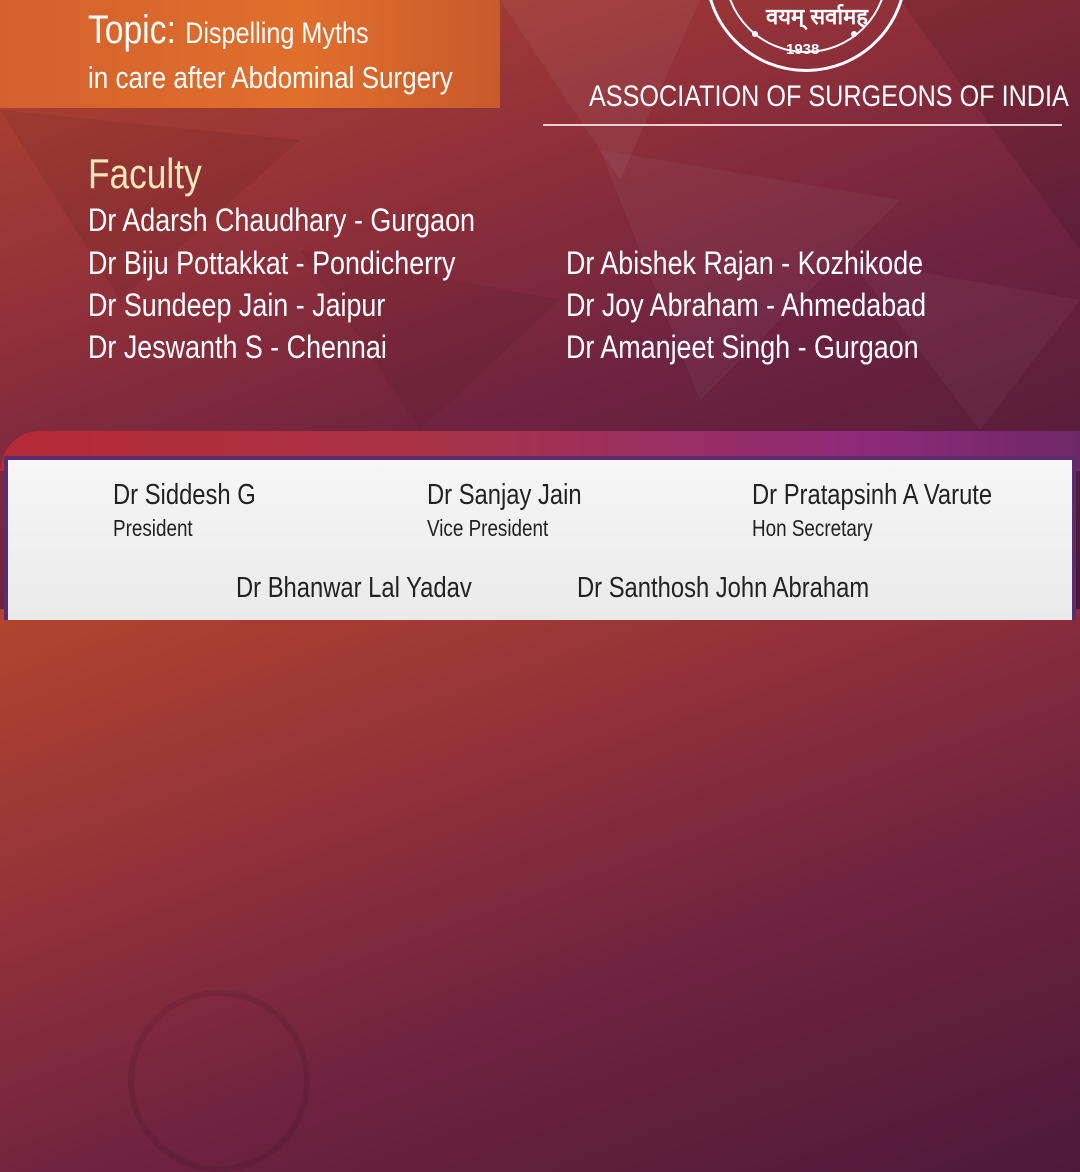 The image size is (1080, 1172). Describe the element at coordinates (354, 588) in the screenshot. I see `office-bearer-name: Dr Bhanwar Lal Yadav` at that location.